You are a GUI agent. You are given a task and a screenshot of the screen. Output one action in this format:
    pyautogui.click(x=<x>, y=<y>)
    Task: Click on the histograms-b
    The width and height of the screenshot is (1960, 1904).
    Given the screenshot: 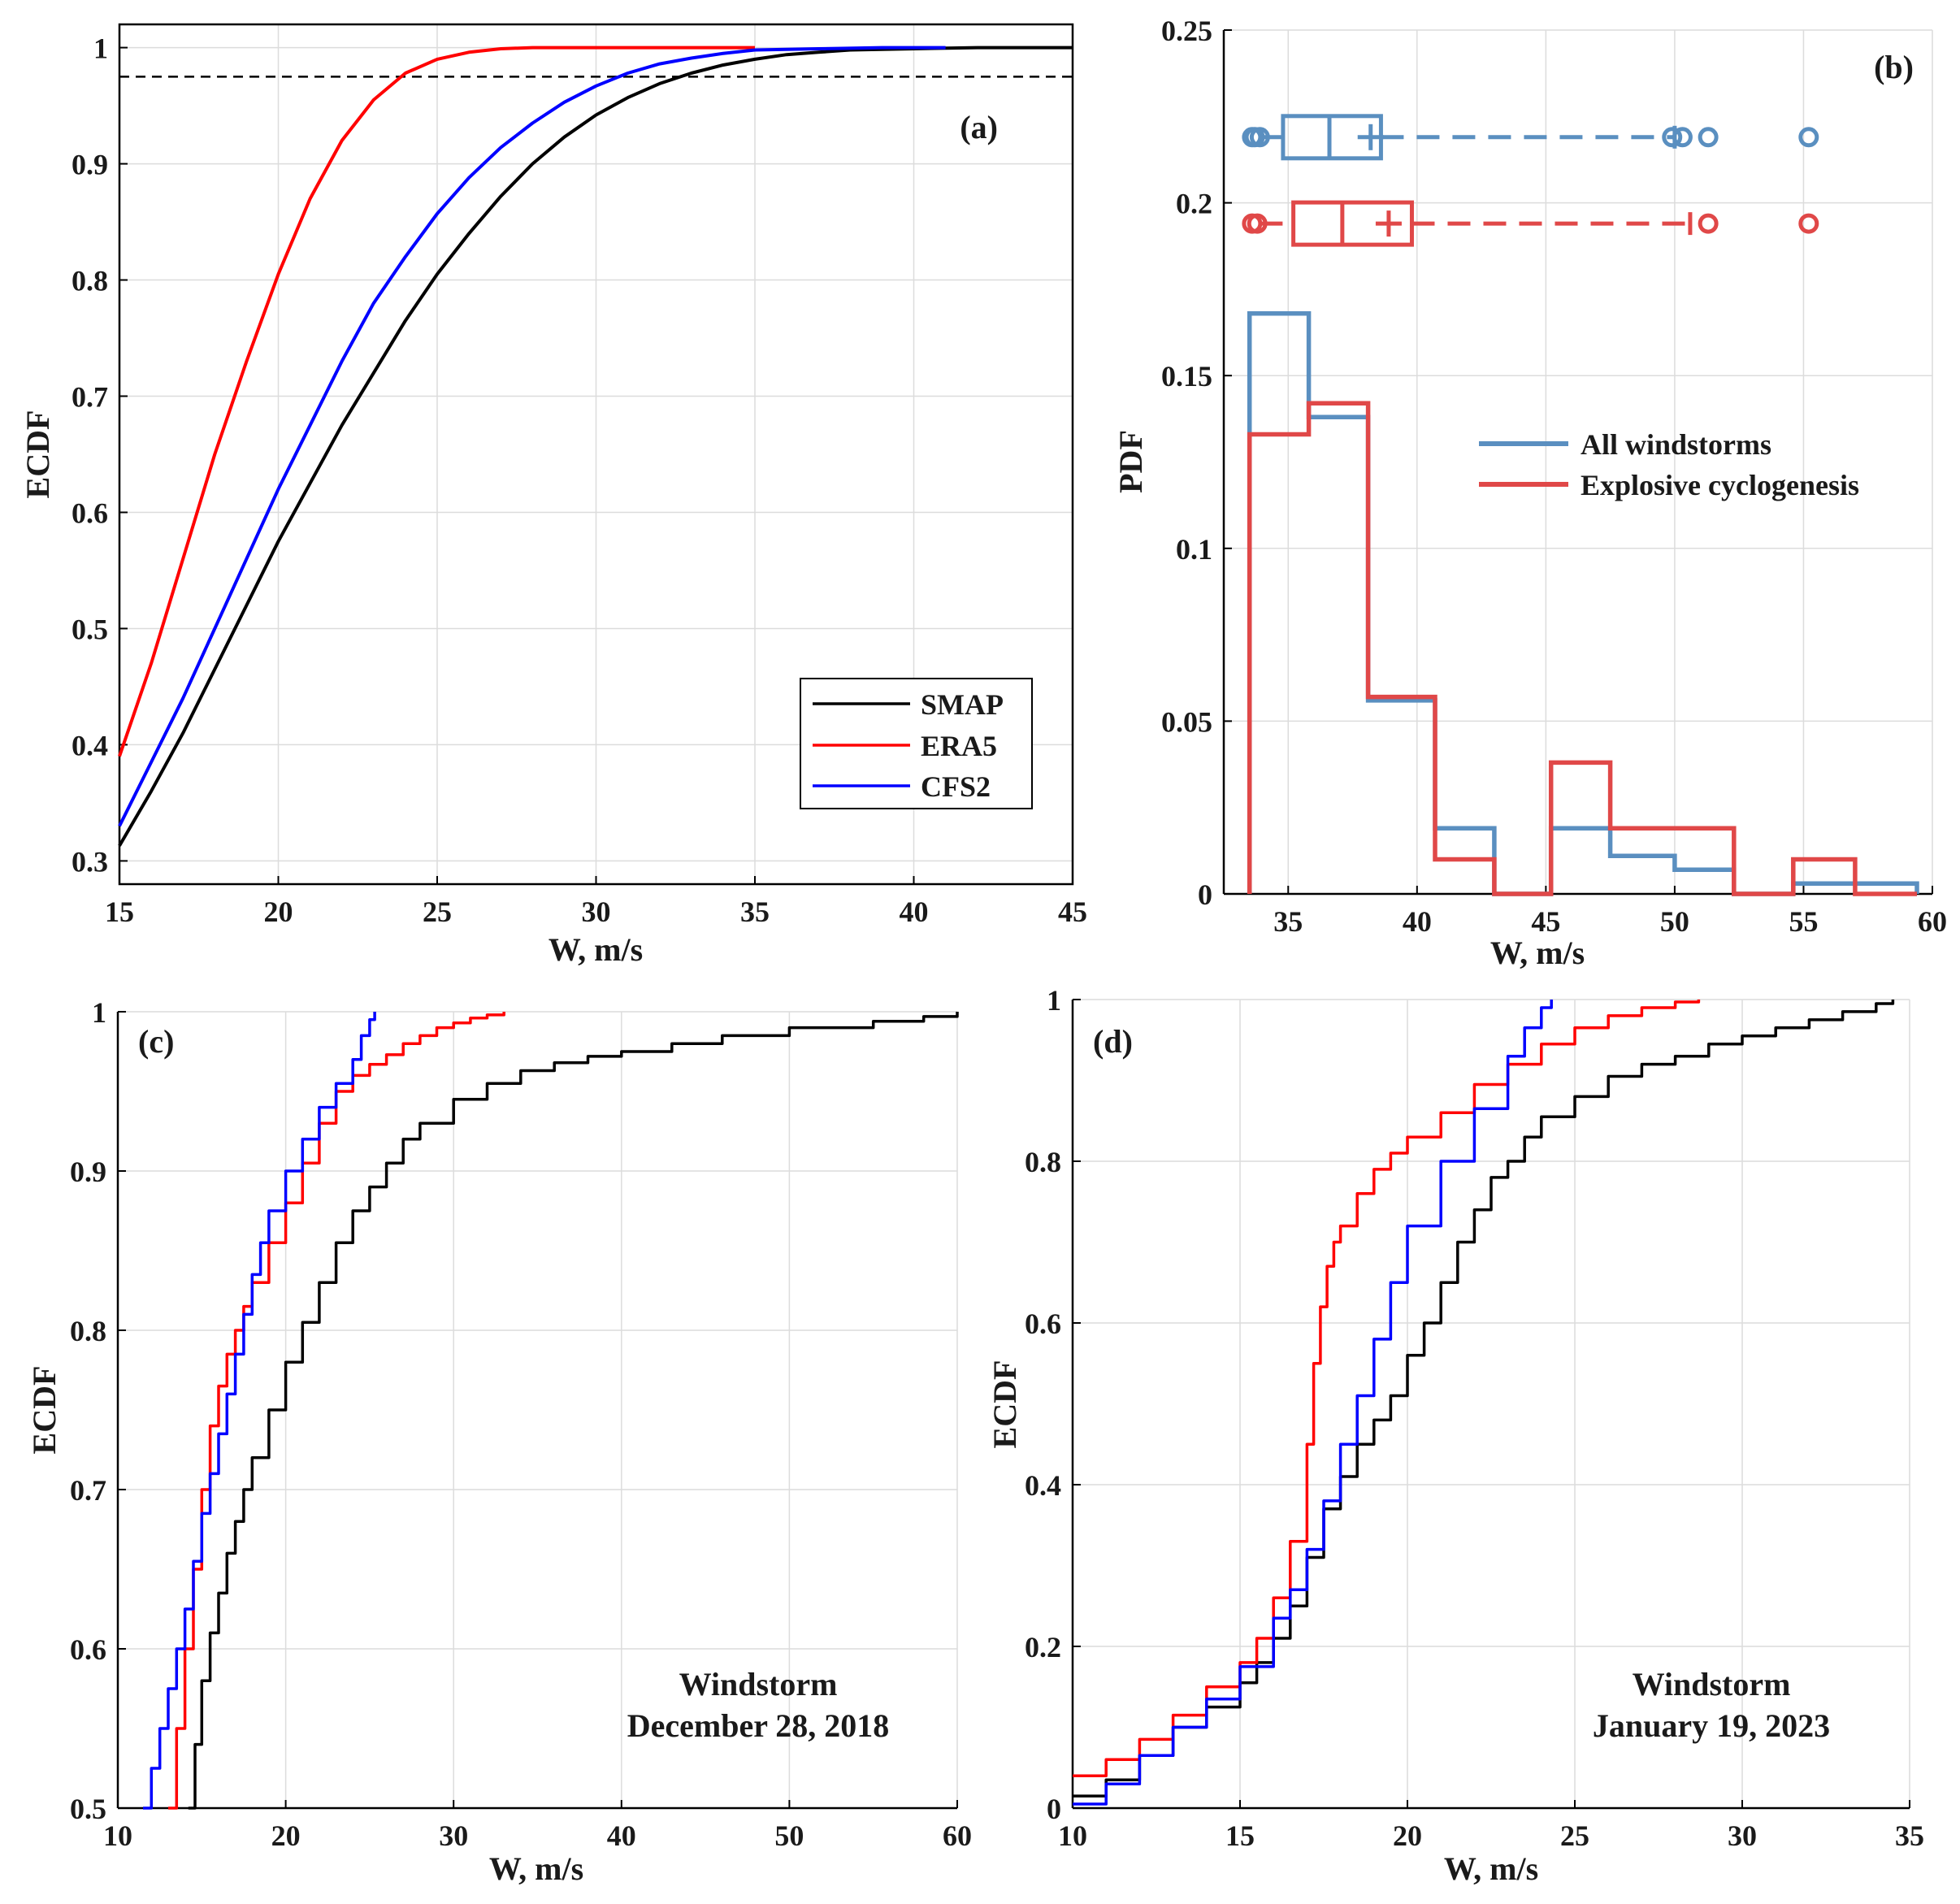 What is the action you would take?
    pyautogui.click(x=1583, y=603)
    